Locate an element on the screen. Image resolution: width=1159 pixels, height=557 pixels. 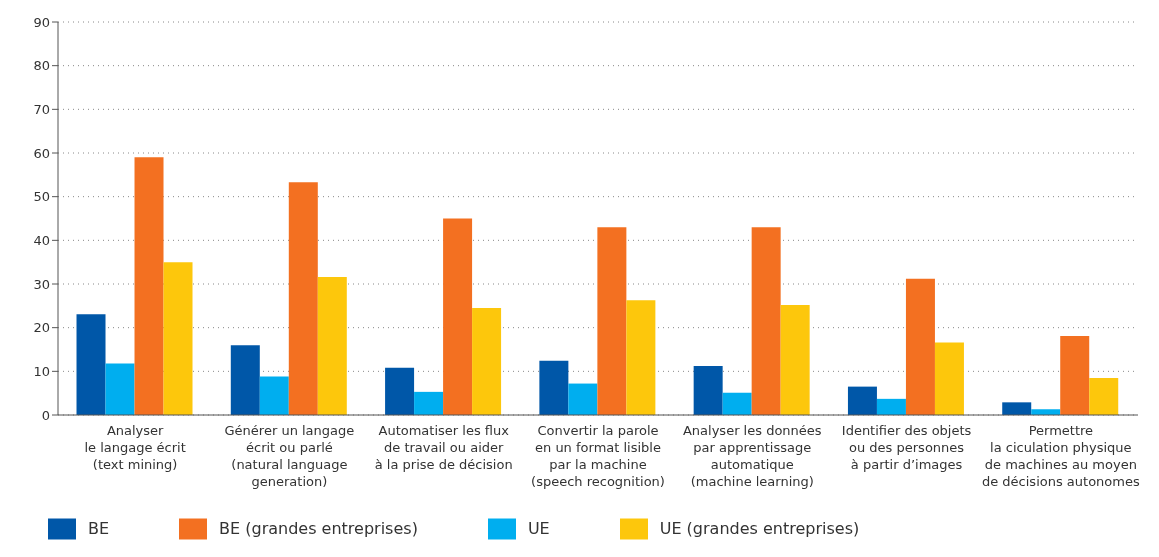
legend-label: BE (grandes entreprises) is located at coordinates (318, 528).